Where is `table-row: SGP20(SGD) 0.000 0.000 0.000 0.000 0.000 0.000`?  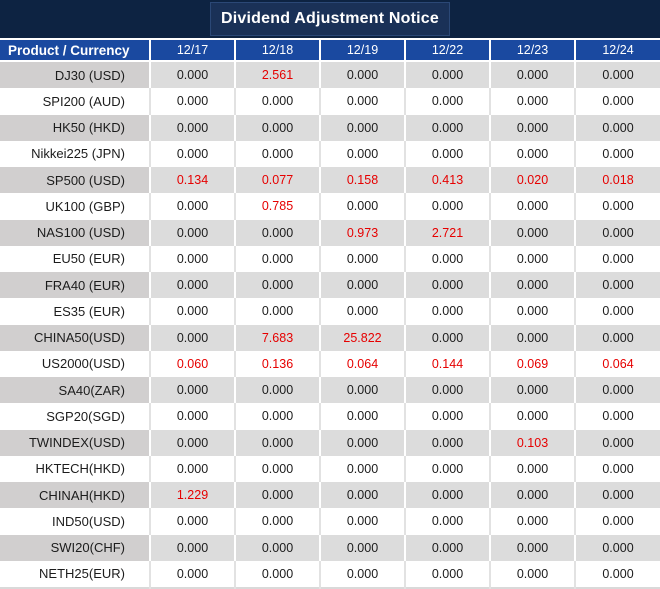 table-row: SGP20(SGD) 0.000 0.000 0.000 0.000 0.000 0.000 is located at coordinates (330, 416).